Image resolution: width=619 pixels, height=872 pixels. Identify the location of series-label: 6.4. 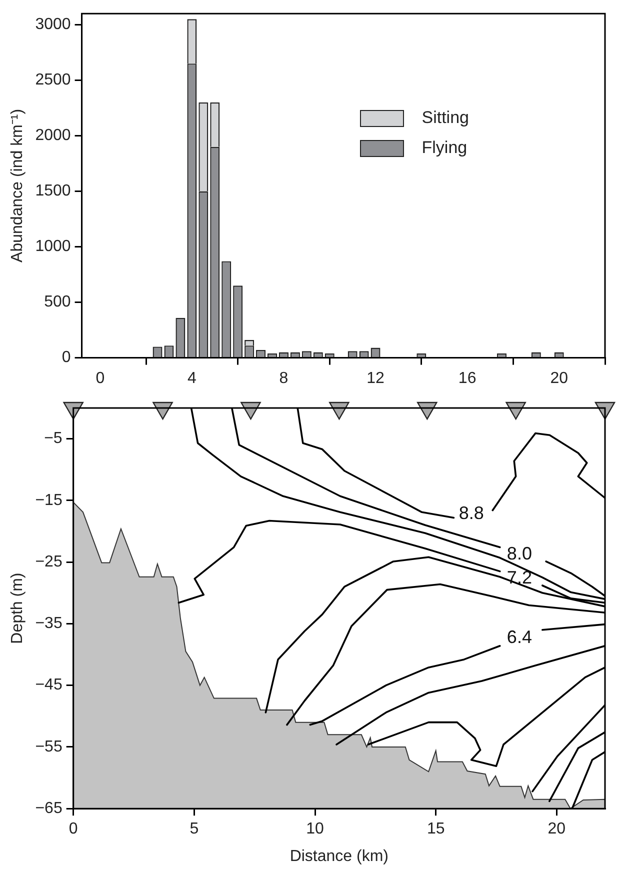
(519, 636).